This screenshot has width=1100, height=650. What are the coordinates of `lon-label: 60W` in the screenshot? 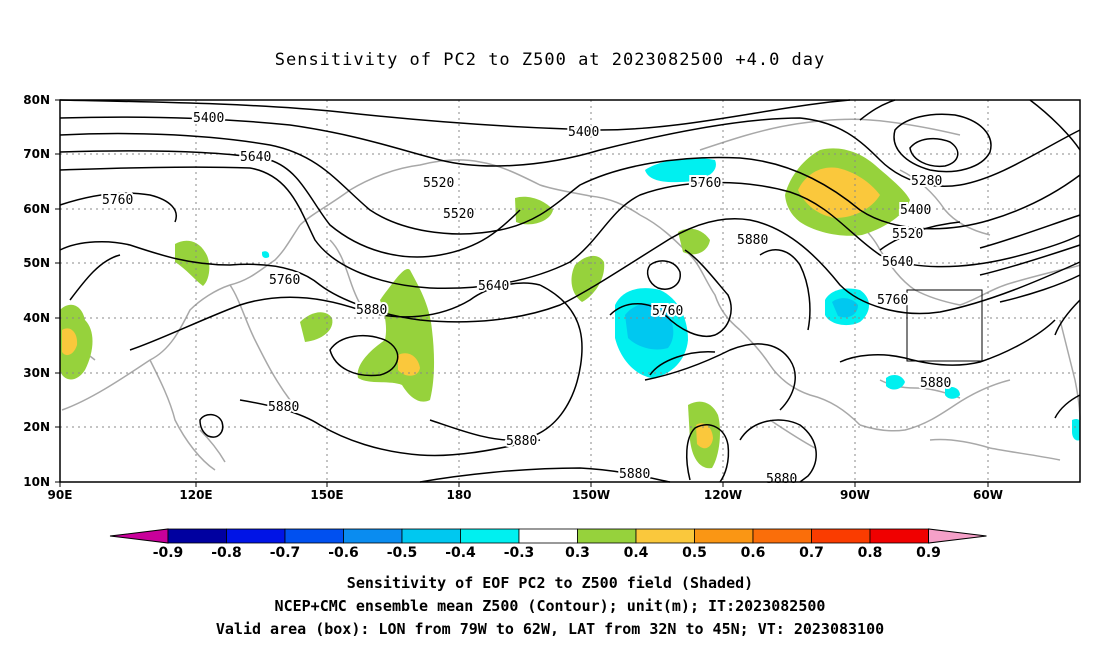 It's located at (988, 495).